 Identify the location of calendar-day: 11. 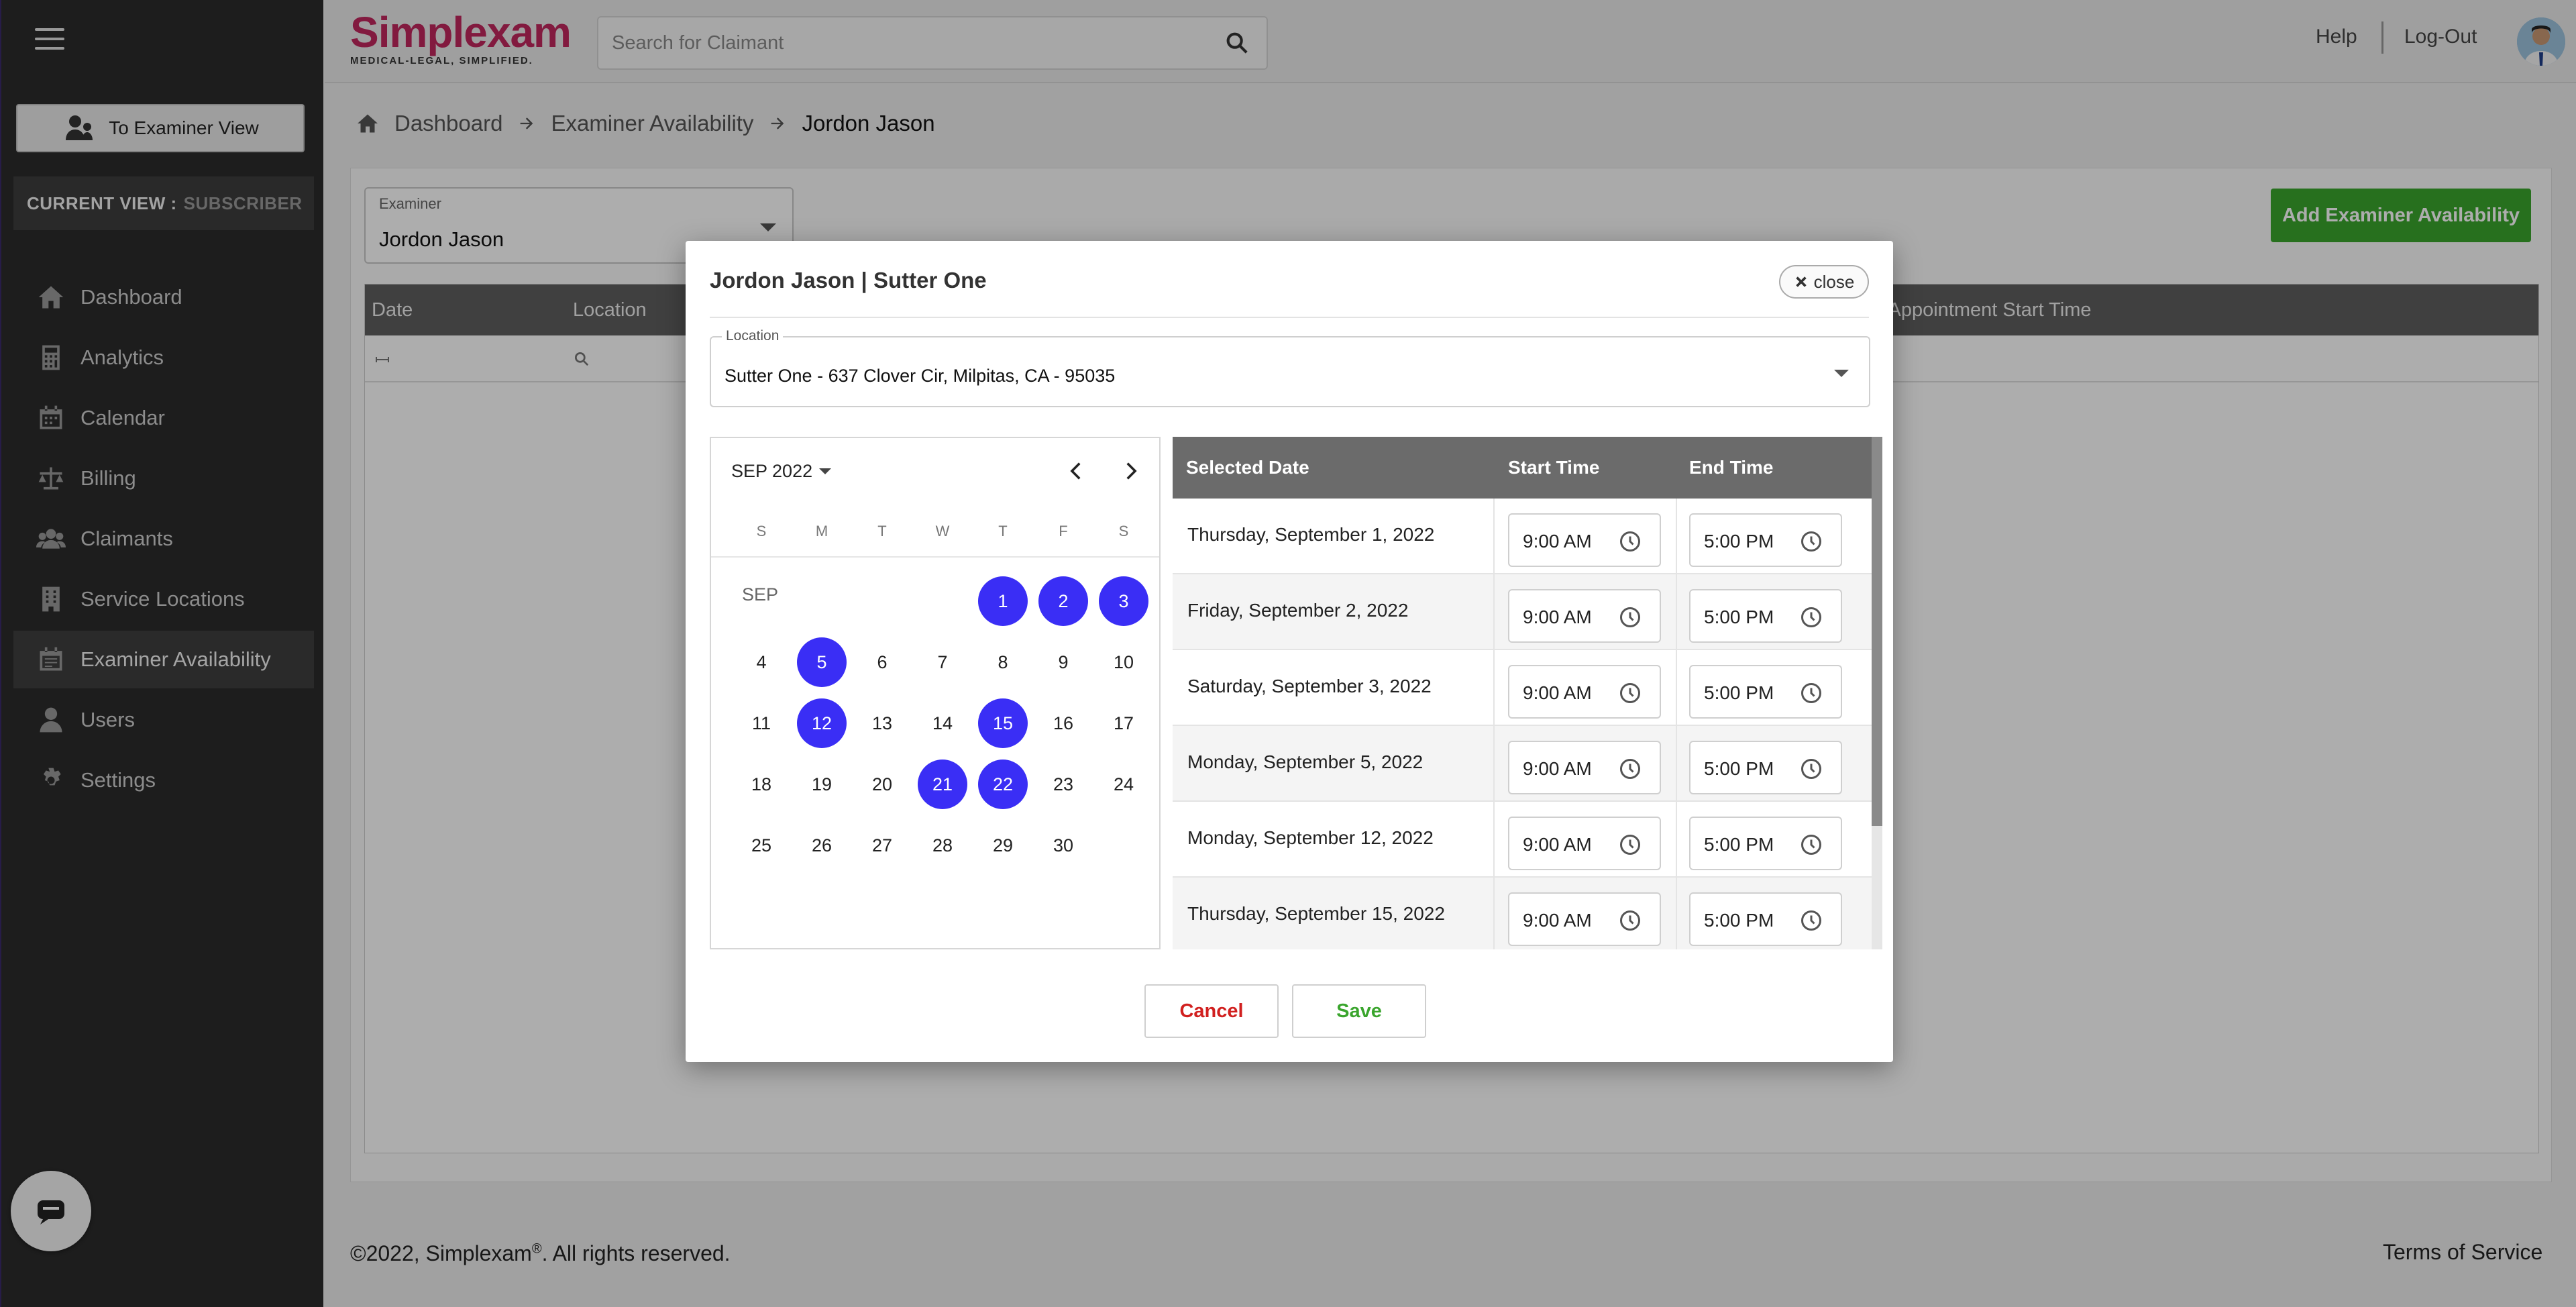
(761, 723).